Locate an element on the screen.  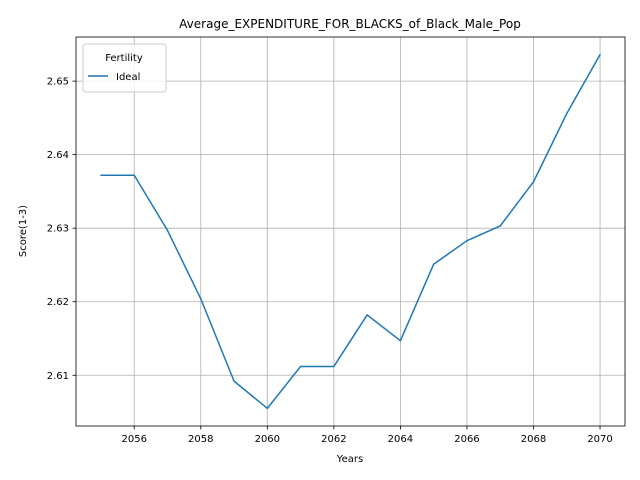
x-axis-title: Years is located at coordinates (349, 459).